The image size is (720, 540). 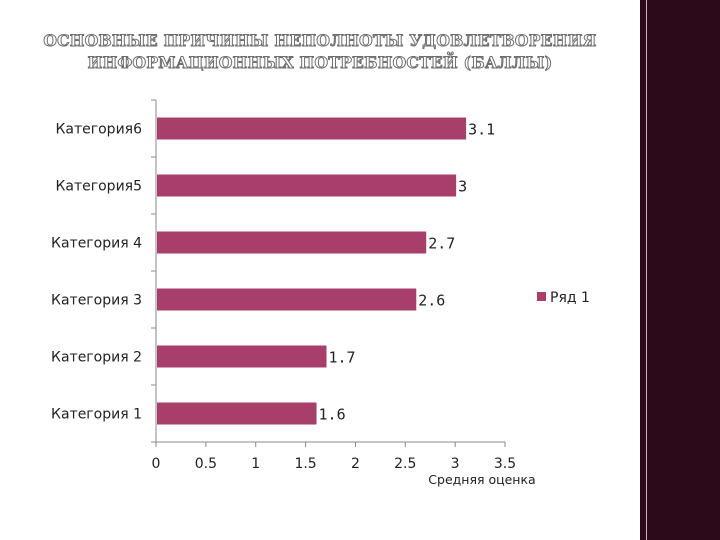 I want to click on category-label: Категория 1, so click(x=96, y=415).